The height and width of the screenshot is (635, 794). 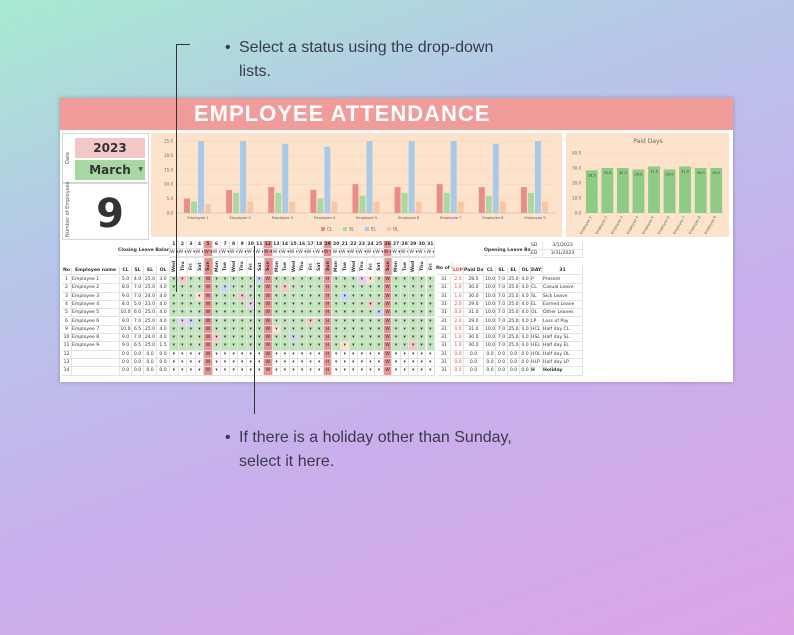 I want to click on employee-name, so click(x=96, y=354).